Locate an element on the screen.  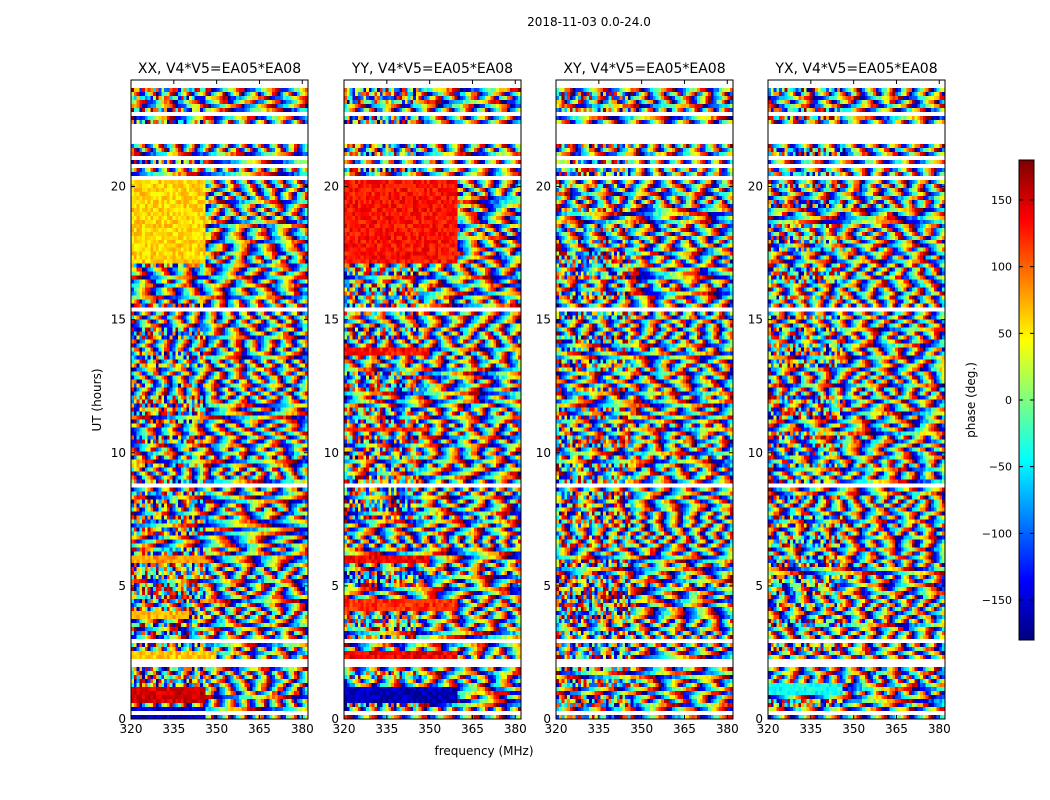
plot-frame-yy is located at coordinates (432, 399).